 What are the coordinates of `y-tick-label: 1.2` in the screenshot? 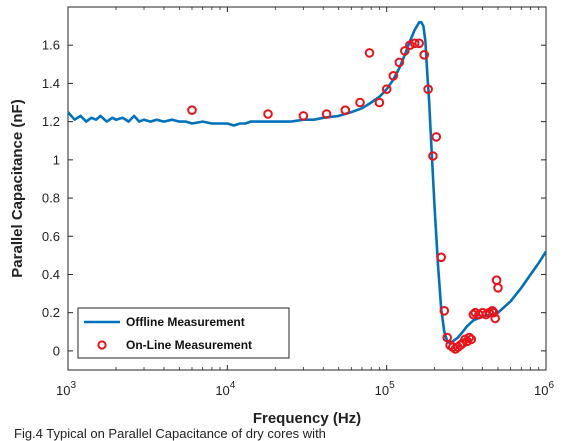 It's located at (51, 121).